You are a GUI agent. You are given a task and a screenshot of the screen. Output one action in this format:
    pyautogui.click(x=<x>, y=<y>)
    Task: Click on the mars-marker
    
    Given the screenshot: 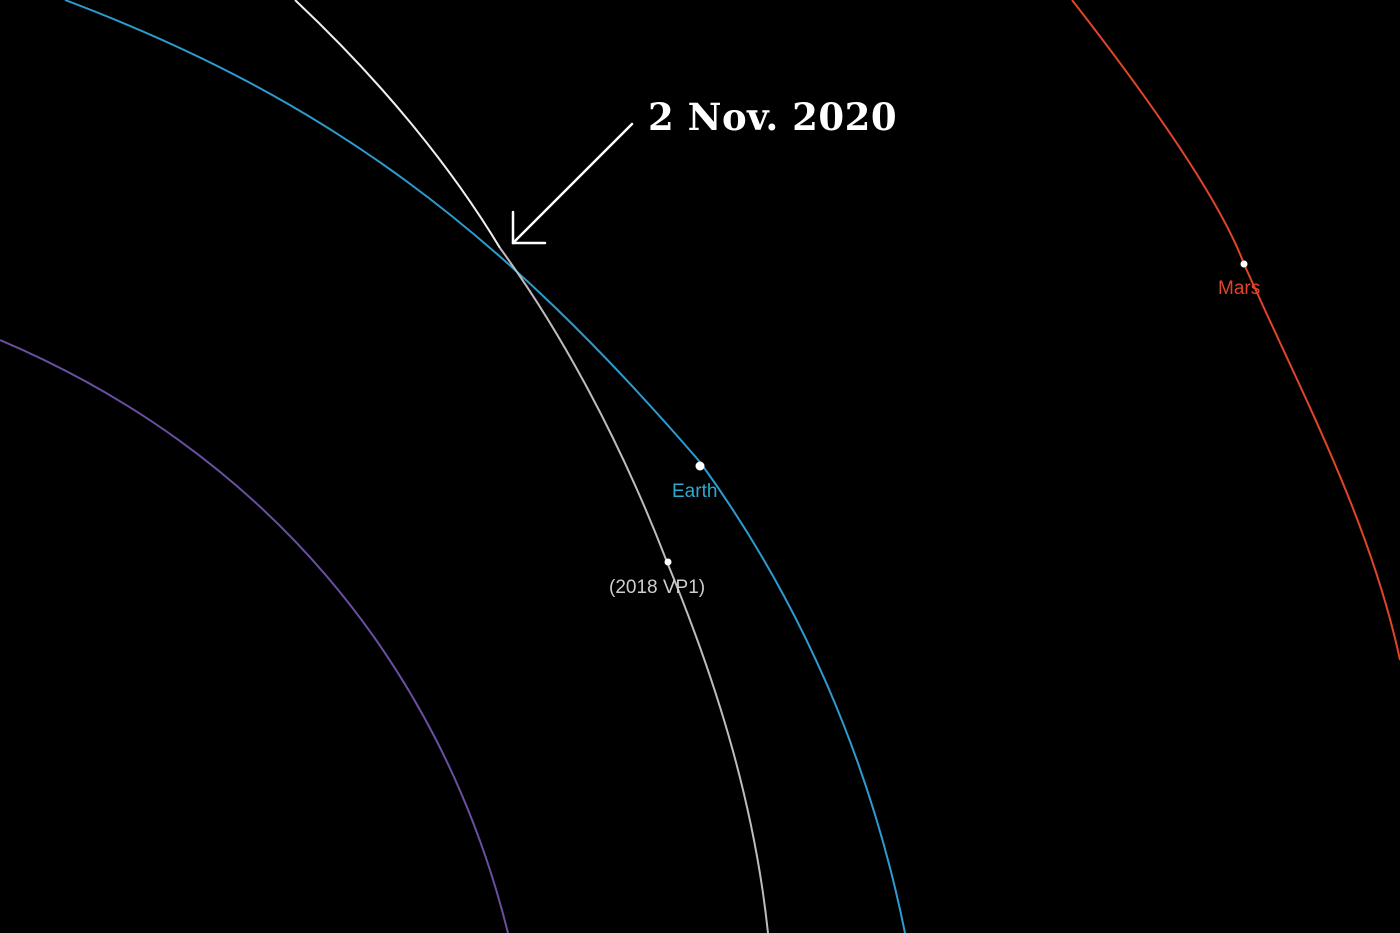 What is the action you would take?
    pyautogui.click(x=1244, y=264)
    